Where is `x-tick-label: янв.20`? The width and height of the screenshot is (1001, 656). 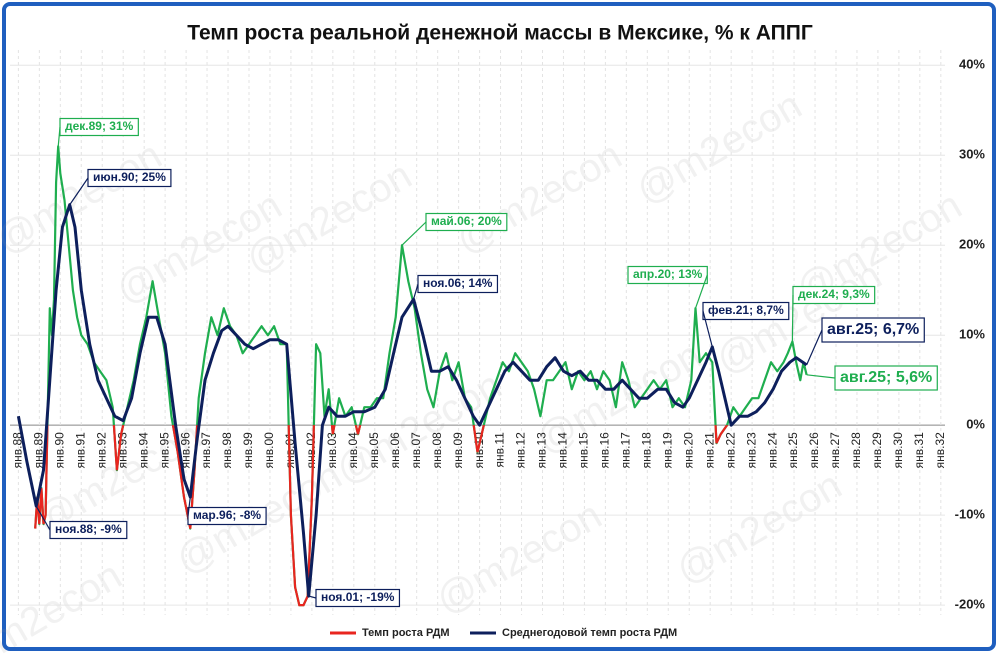
x-tick-label: янв.20 is located at coordinates (688, 450).